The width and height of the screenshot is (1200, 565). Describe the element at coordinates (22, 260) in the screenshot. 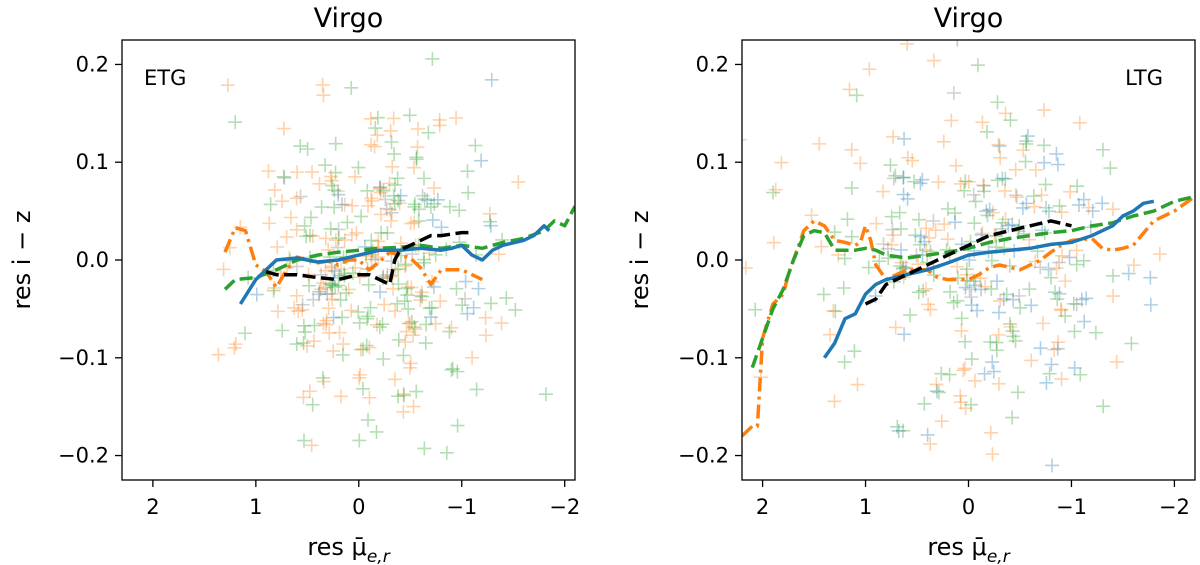

I see `y-axis-label: res i − z` at that location.